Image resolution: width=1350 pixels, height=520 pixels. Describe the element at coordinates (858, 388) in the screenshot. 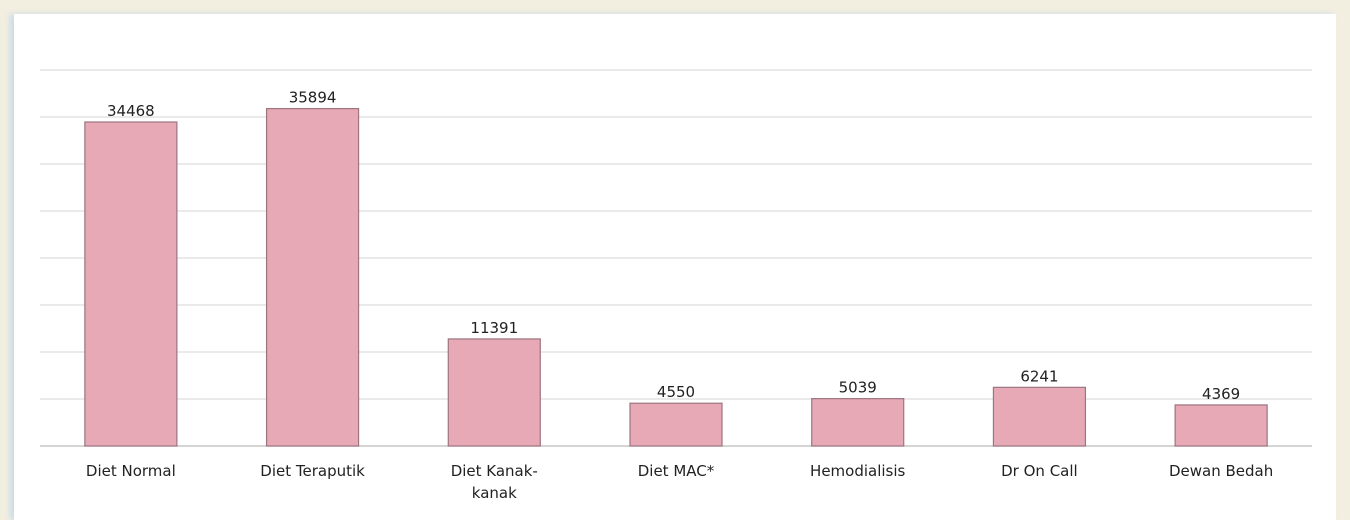

I see `data-label: 5039` at that location.